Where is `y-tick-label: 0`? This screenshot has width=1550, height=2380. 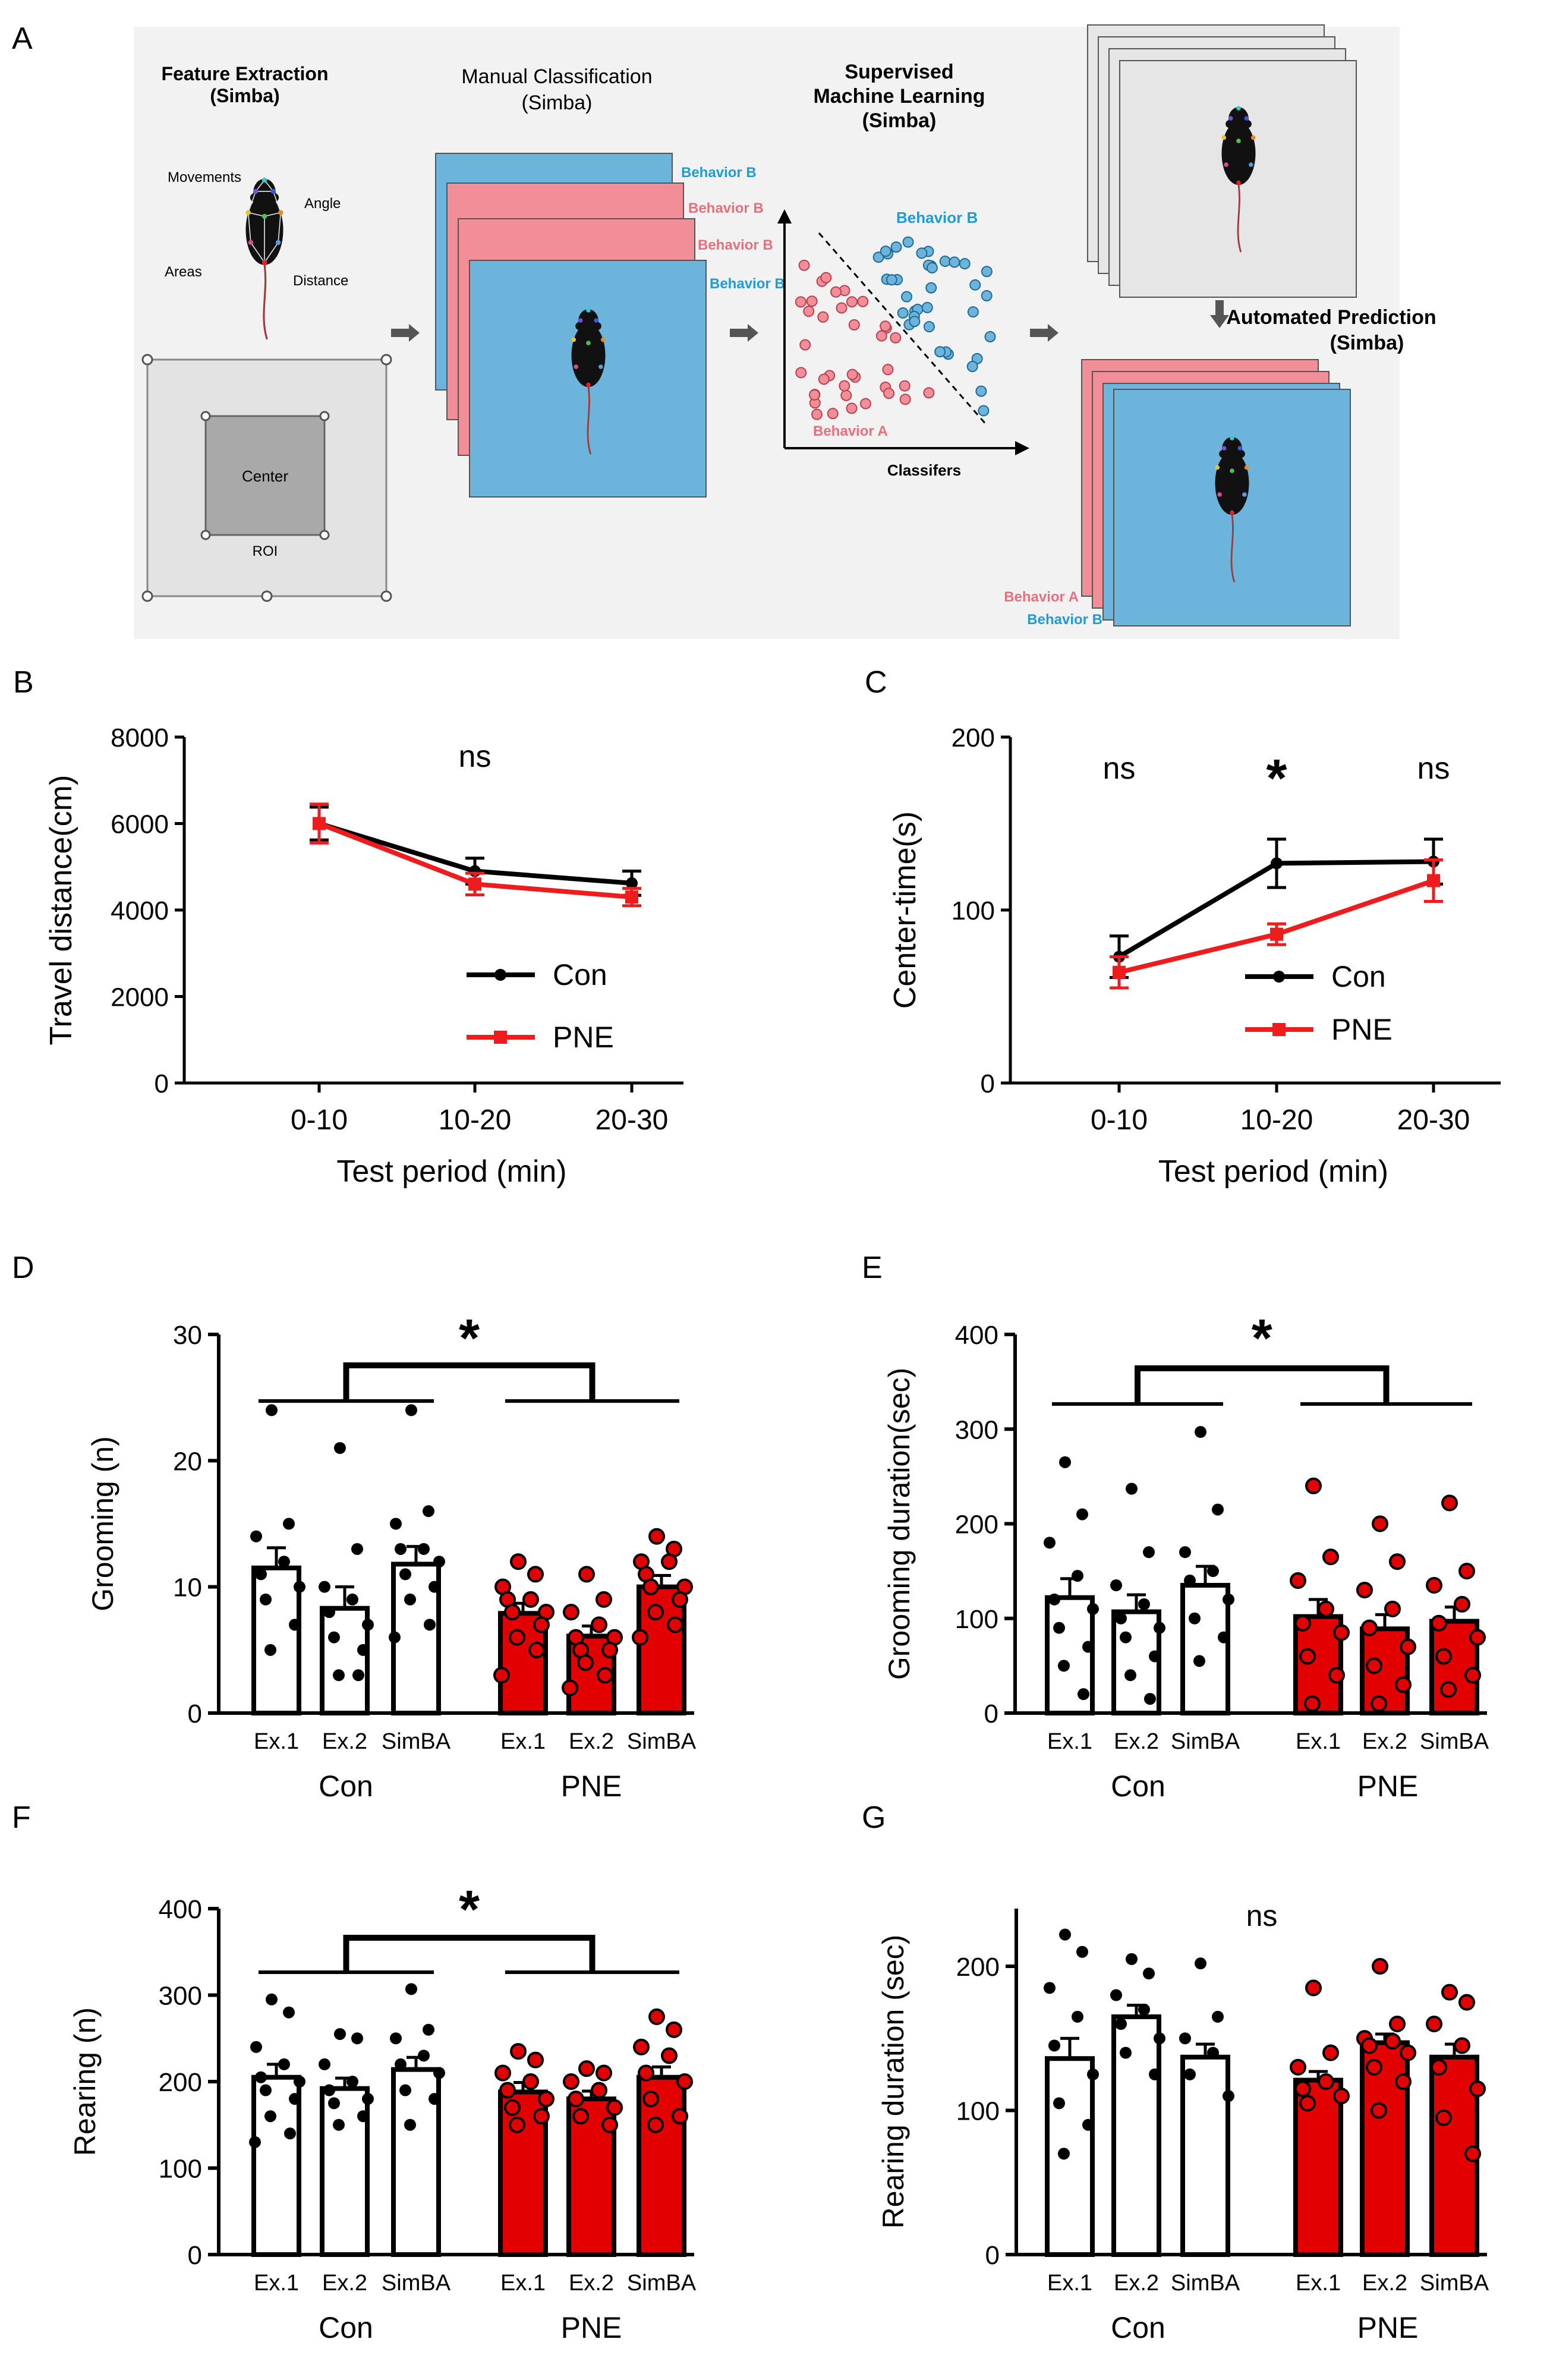 y-tick-label: 0 is located at coordinates (162, 1083).